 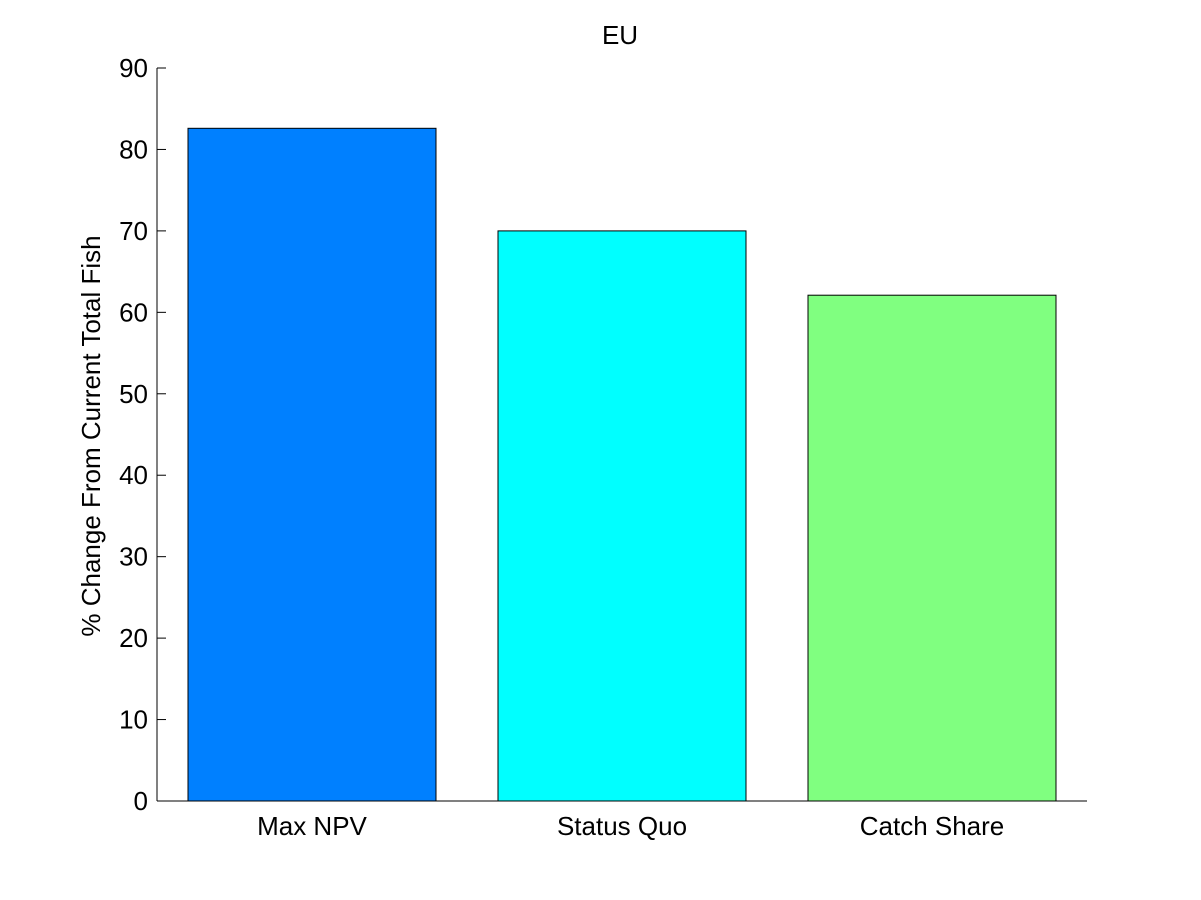 I want to click on y-tick-label: 80, so click(x=133, y=149).